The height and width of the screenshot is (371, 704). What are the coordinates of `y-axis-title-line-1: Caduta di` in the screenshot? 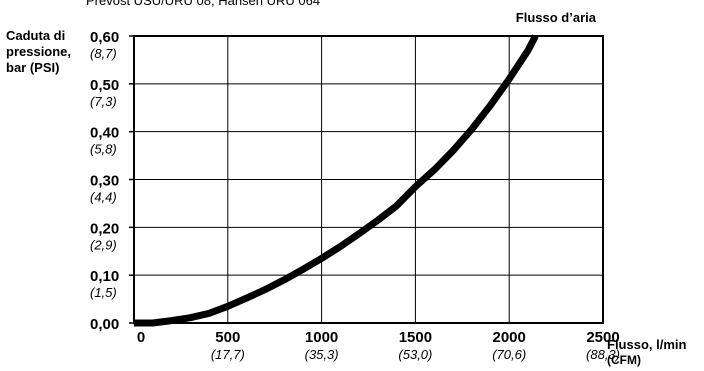 It's located at (35, 35).